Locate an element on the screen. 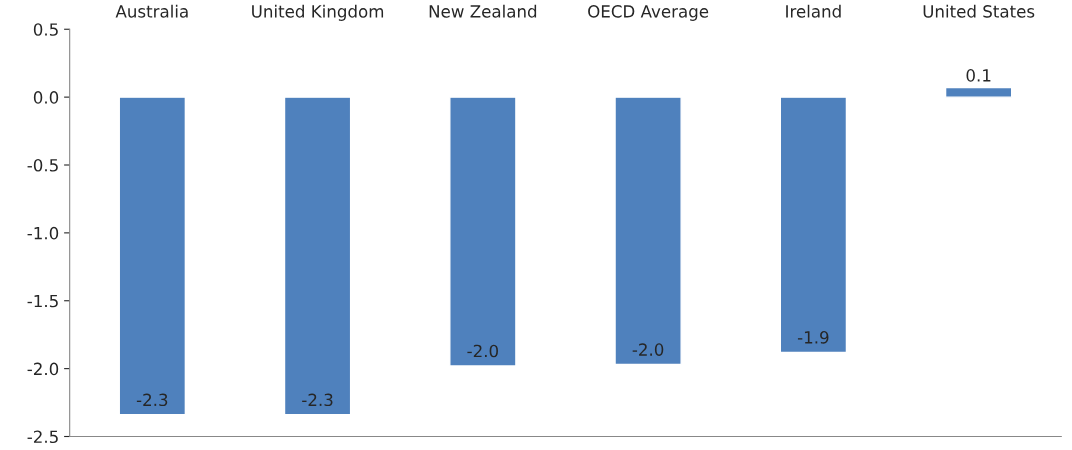  y-tick-label: -2.0 is located at coordinates (43, 369).